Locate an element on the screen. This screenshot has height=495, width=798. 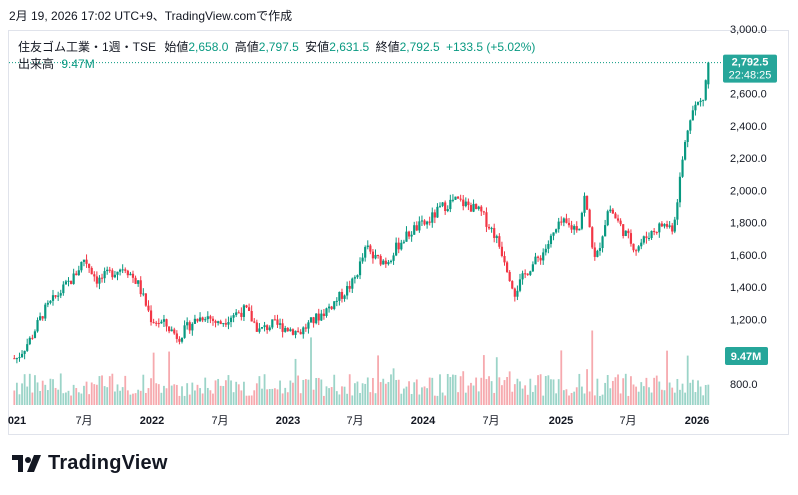
tradingview-logo: TradingView is located at coordinates (90, 463).